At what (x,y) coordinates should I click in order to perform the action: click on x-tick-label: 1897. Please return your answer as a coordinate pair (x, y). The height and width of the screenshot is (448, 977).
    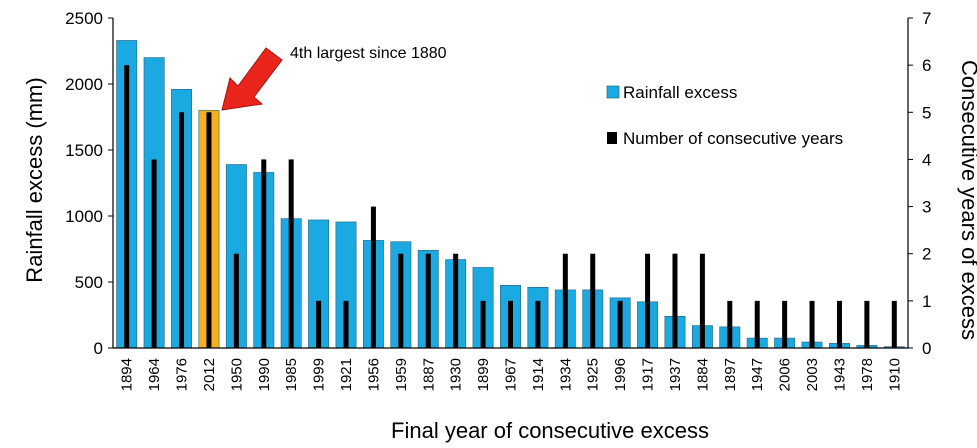
    Looking at the image, I should click on (730, 374).